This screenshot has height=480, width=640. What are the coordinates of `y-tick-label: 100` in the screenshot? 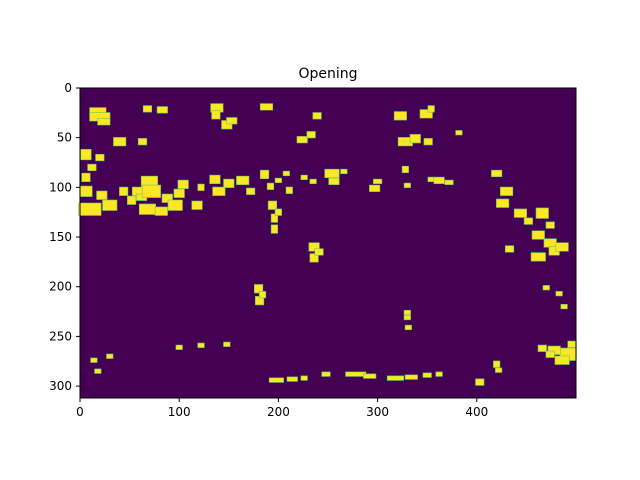 It's located at (60, 187).